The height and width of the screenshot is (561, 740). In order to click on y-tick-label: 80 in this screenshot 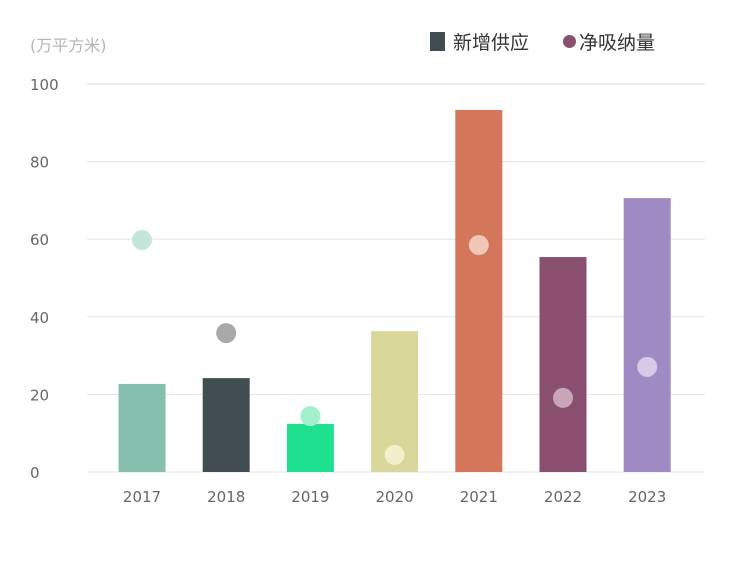, I will do `click(39, 163)`.